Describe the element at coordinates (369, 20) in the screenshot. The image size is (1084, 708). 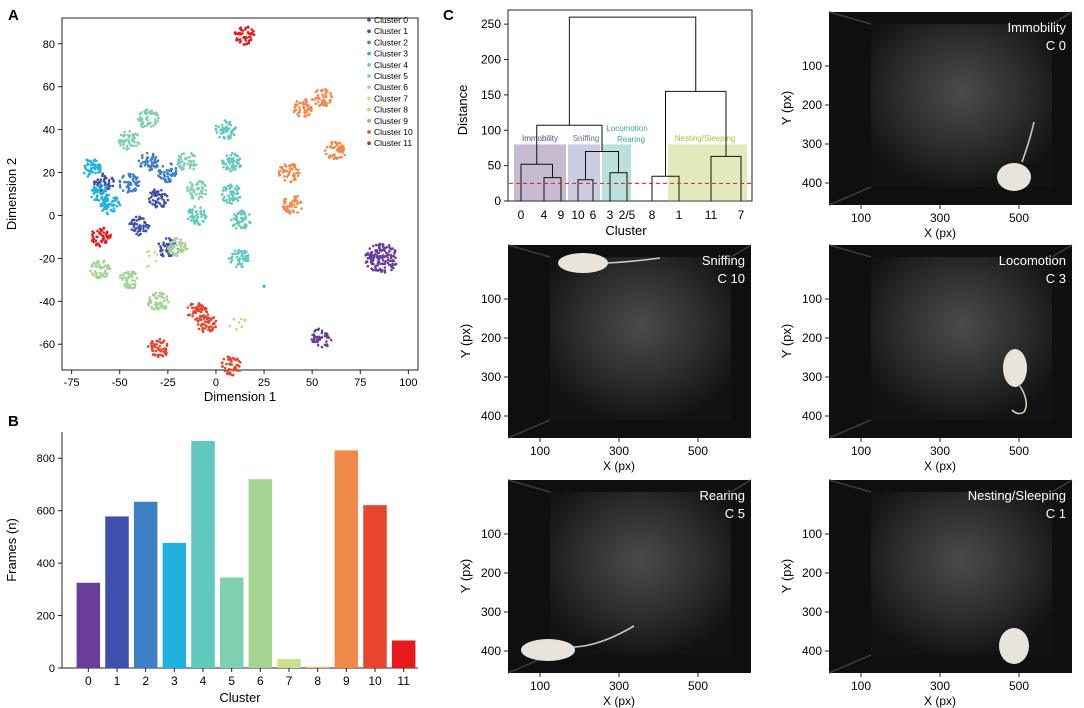
I see `legend-marker` at that location.